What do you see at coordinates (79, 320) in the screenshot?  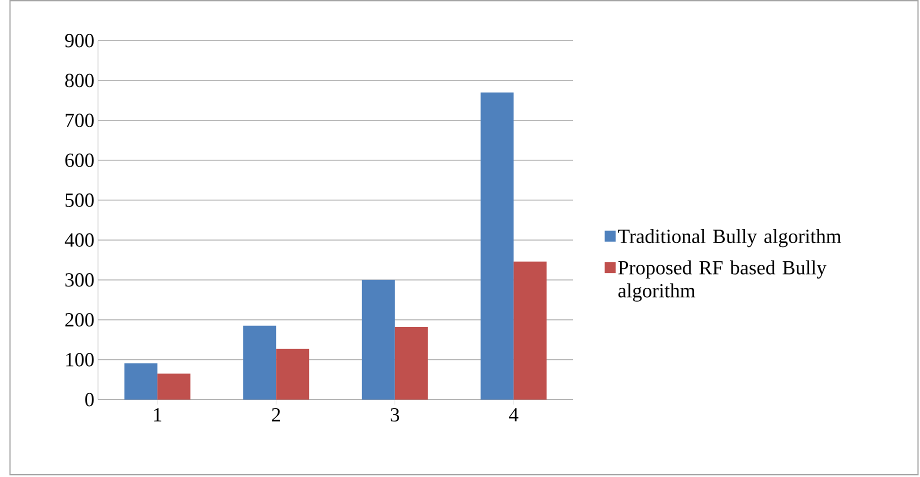 I see `y-tick-label: 200` at bounding box center [79, 320].